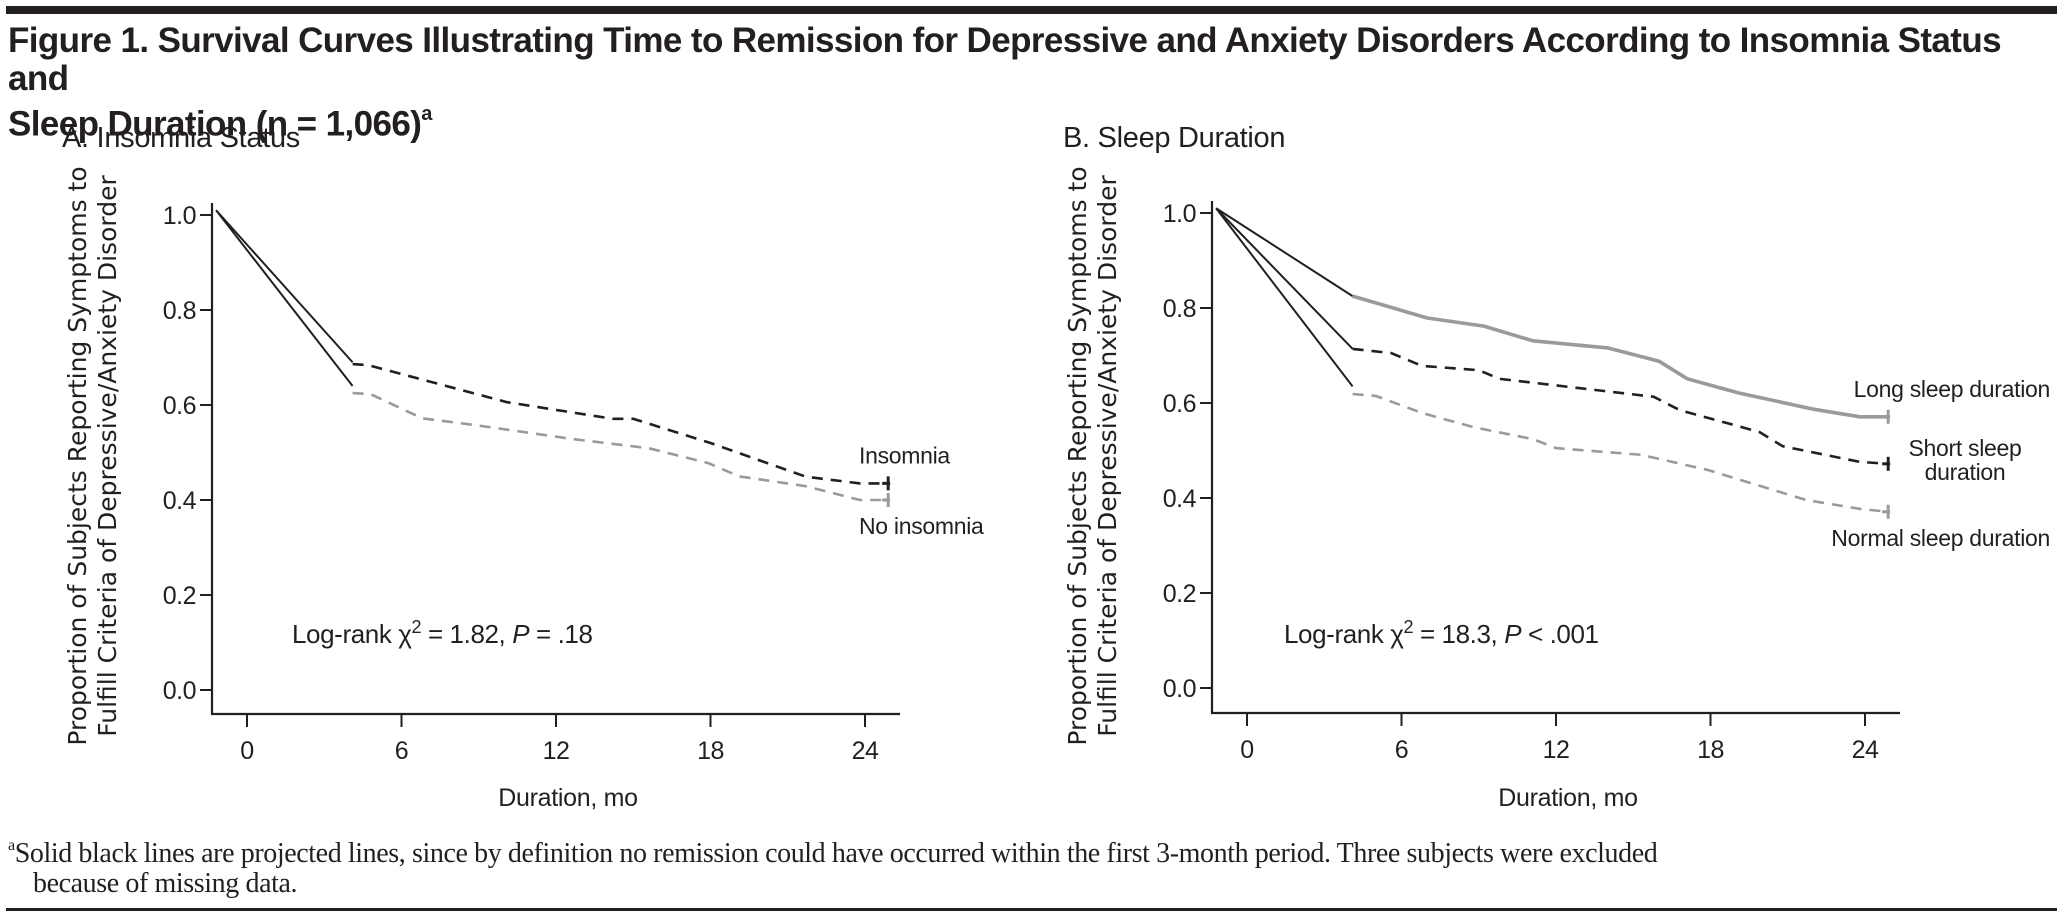  What do you see at coordinates (620, 446) in the screenshot?
I see `series-line-no-insomnia` at bounding box center [620, 446].